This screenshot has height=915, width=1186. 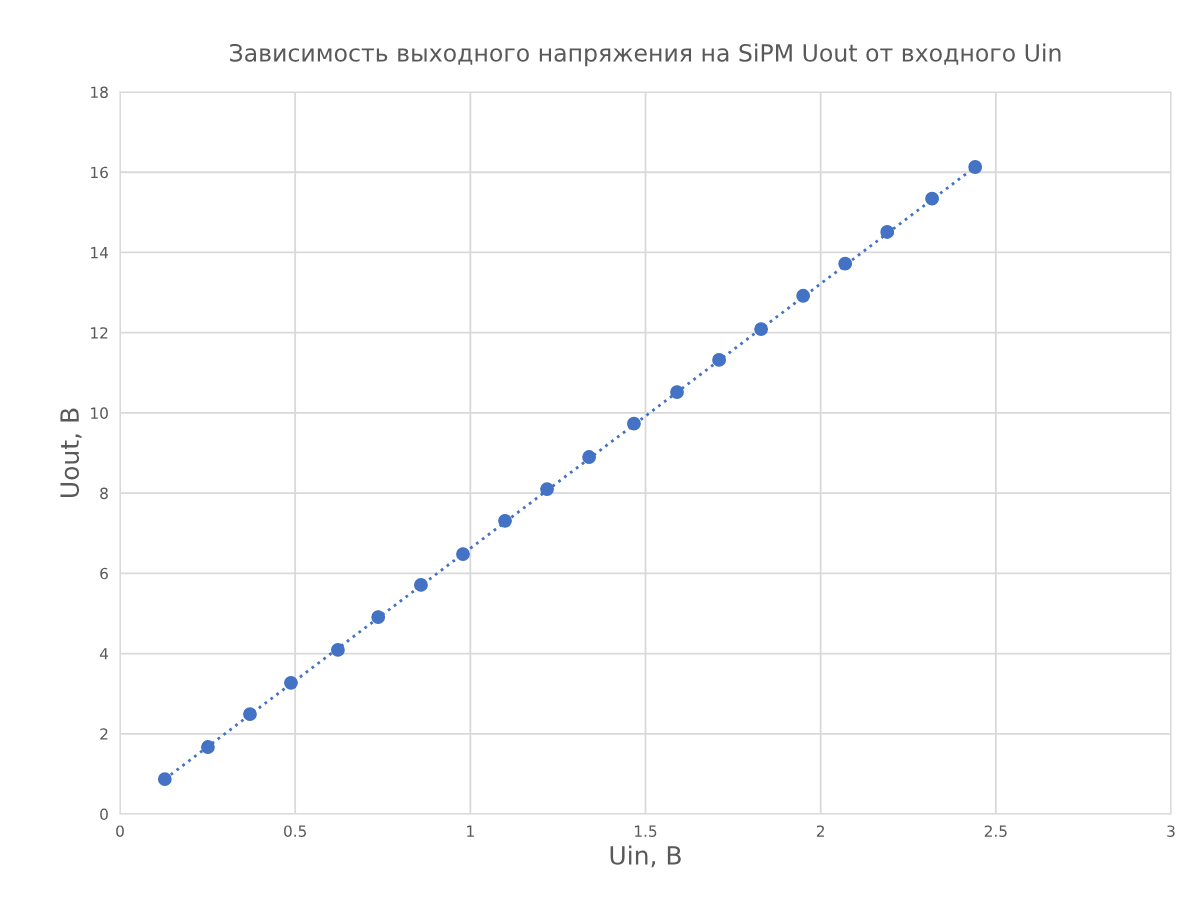 I want to click on x-tick-label: 2.5, so click(x=995, y=831).